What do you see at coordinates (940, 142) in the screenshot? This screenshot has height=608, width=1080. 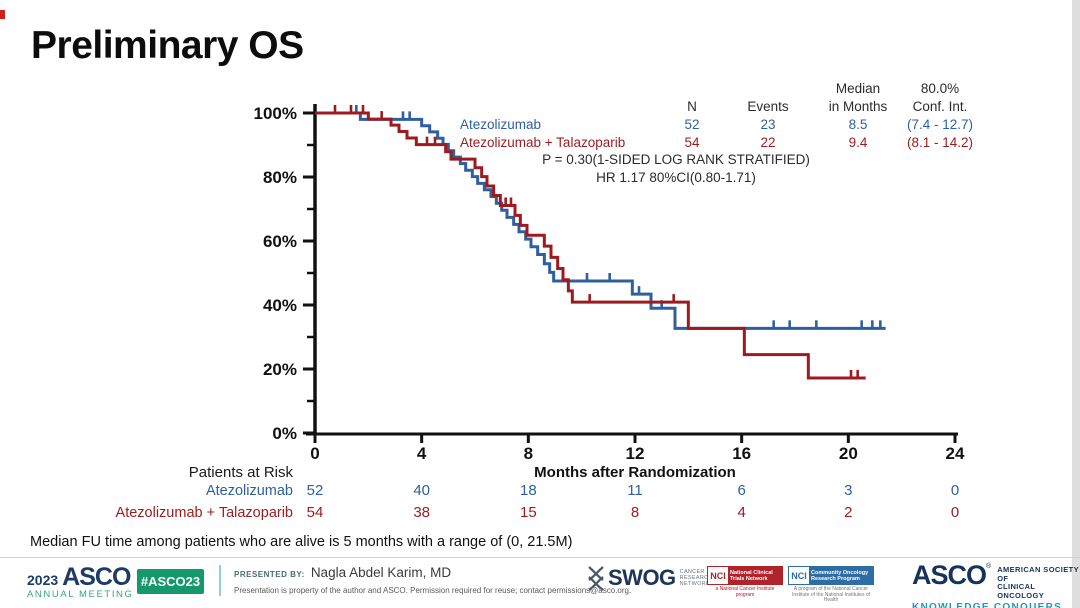 I see `stats-ci: (8.1 - 14.2)` at bounding box center [940, 142].